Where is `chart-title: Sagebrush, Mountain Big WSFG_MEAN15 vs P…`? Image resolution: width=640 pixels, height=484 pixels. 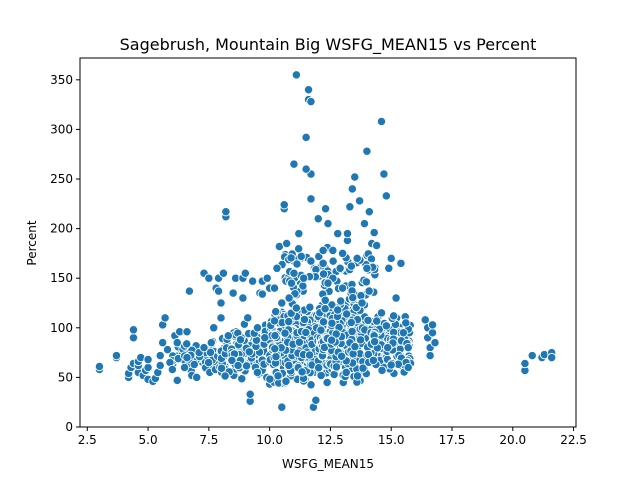 chart-title: Sagebrush, Mountain Big WSFG_MEAN15 vs P… is located at coordinates (328, 45).